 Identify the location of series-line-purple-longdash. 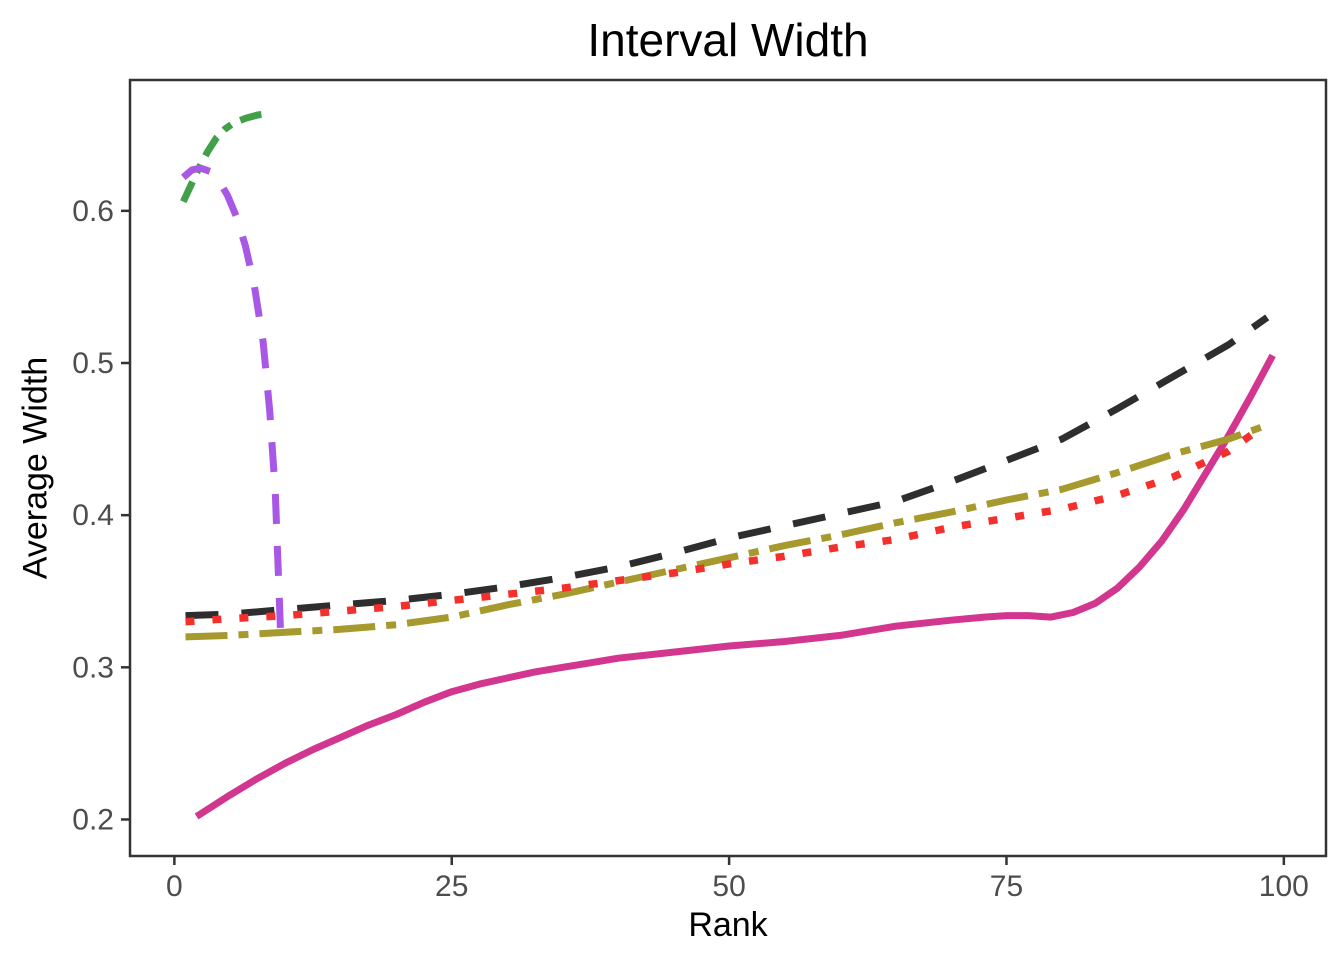
(233, 403).